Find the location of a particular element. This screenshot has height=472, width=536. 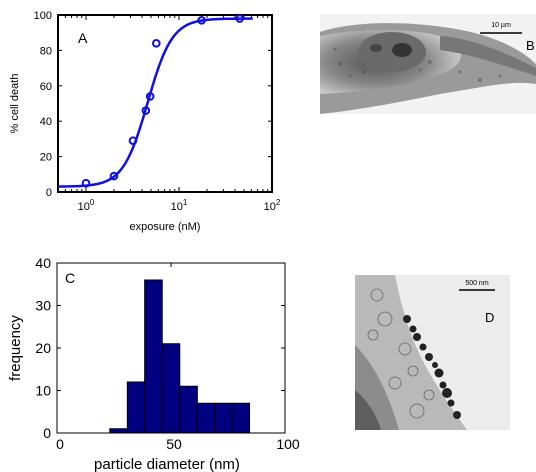

y-tick-label-a: 100 is located at coordinates (43, 16).